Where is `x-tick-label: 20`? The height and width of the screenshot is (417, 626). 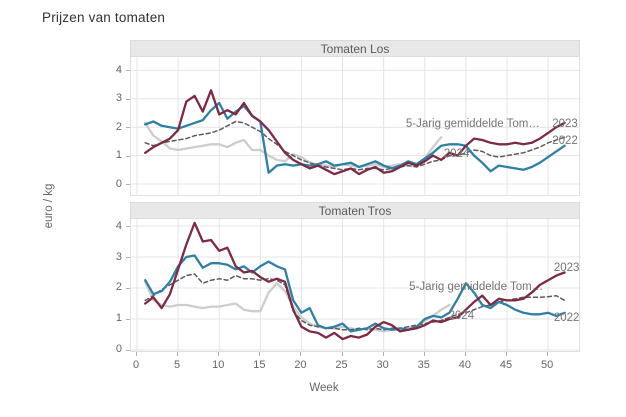 x-tick-label: 20 is located at coordinates (300, 365).